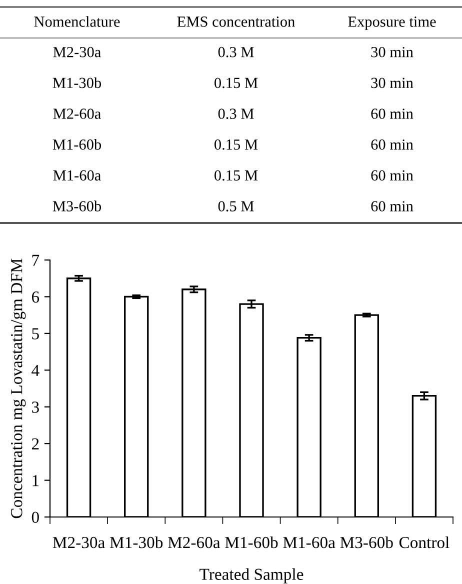 This screenshot has width=462, height=584. Describe the element at coordinates (35, 444) in the screenshot. I see `y-tick-label: 2` at that location.